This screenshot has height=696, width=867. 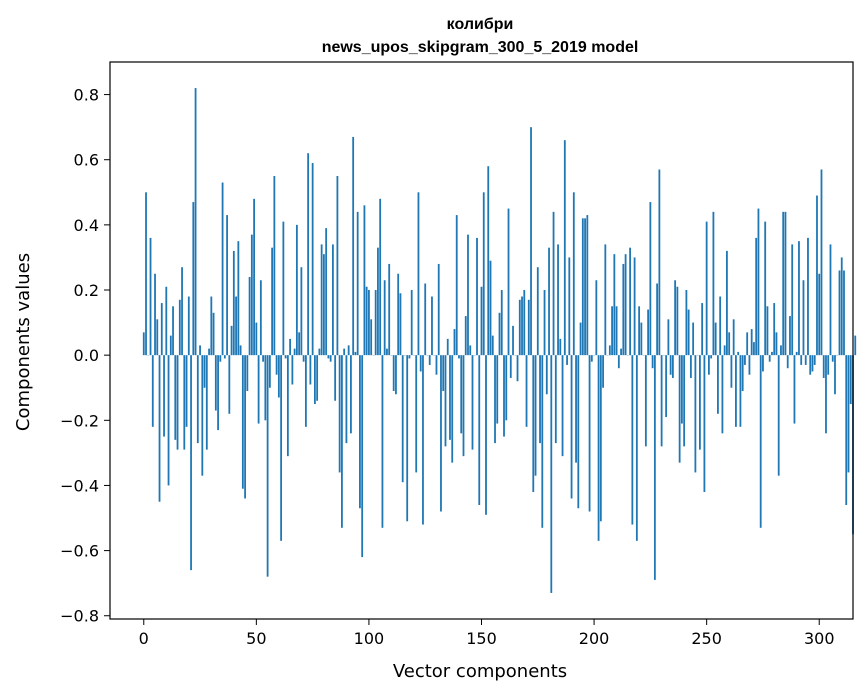 I want to click on x-tick-label: 250, so click(x=706, y=638).